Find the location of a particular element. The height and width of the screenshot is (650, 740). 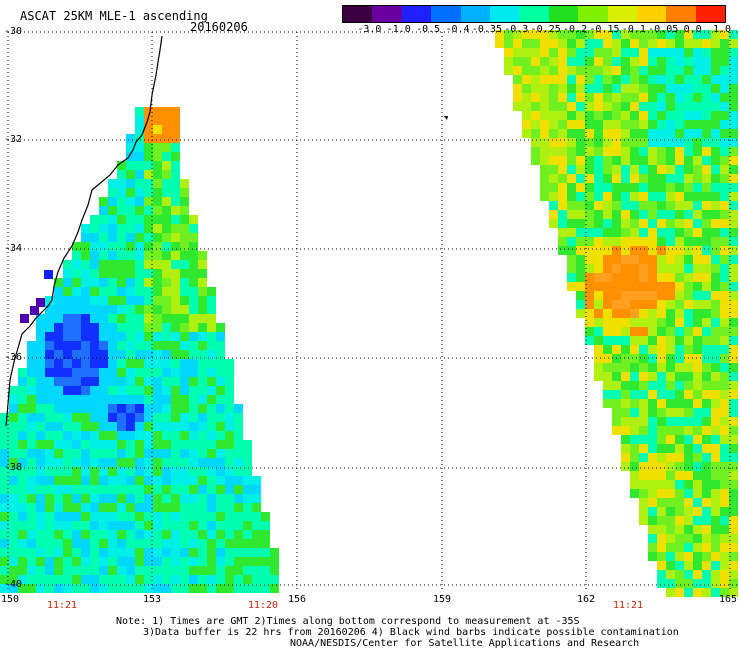

lat-label: -36 is located at coordinates (13, 357).